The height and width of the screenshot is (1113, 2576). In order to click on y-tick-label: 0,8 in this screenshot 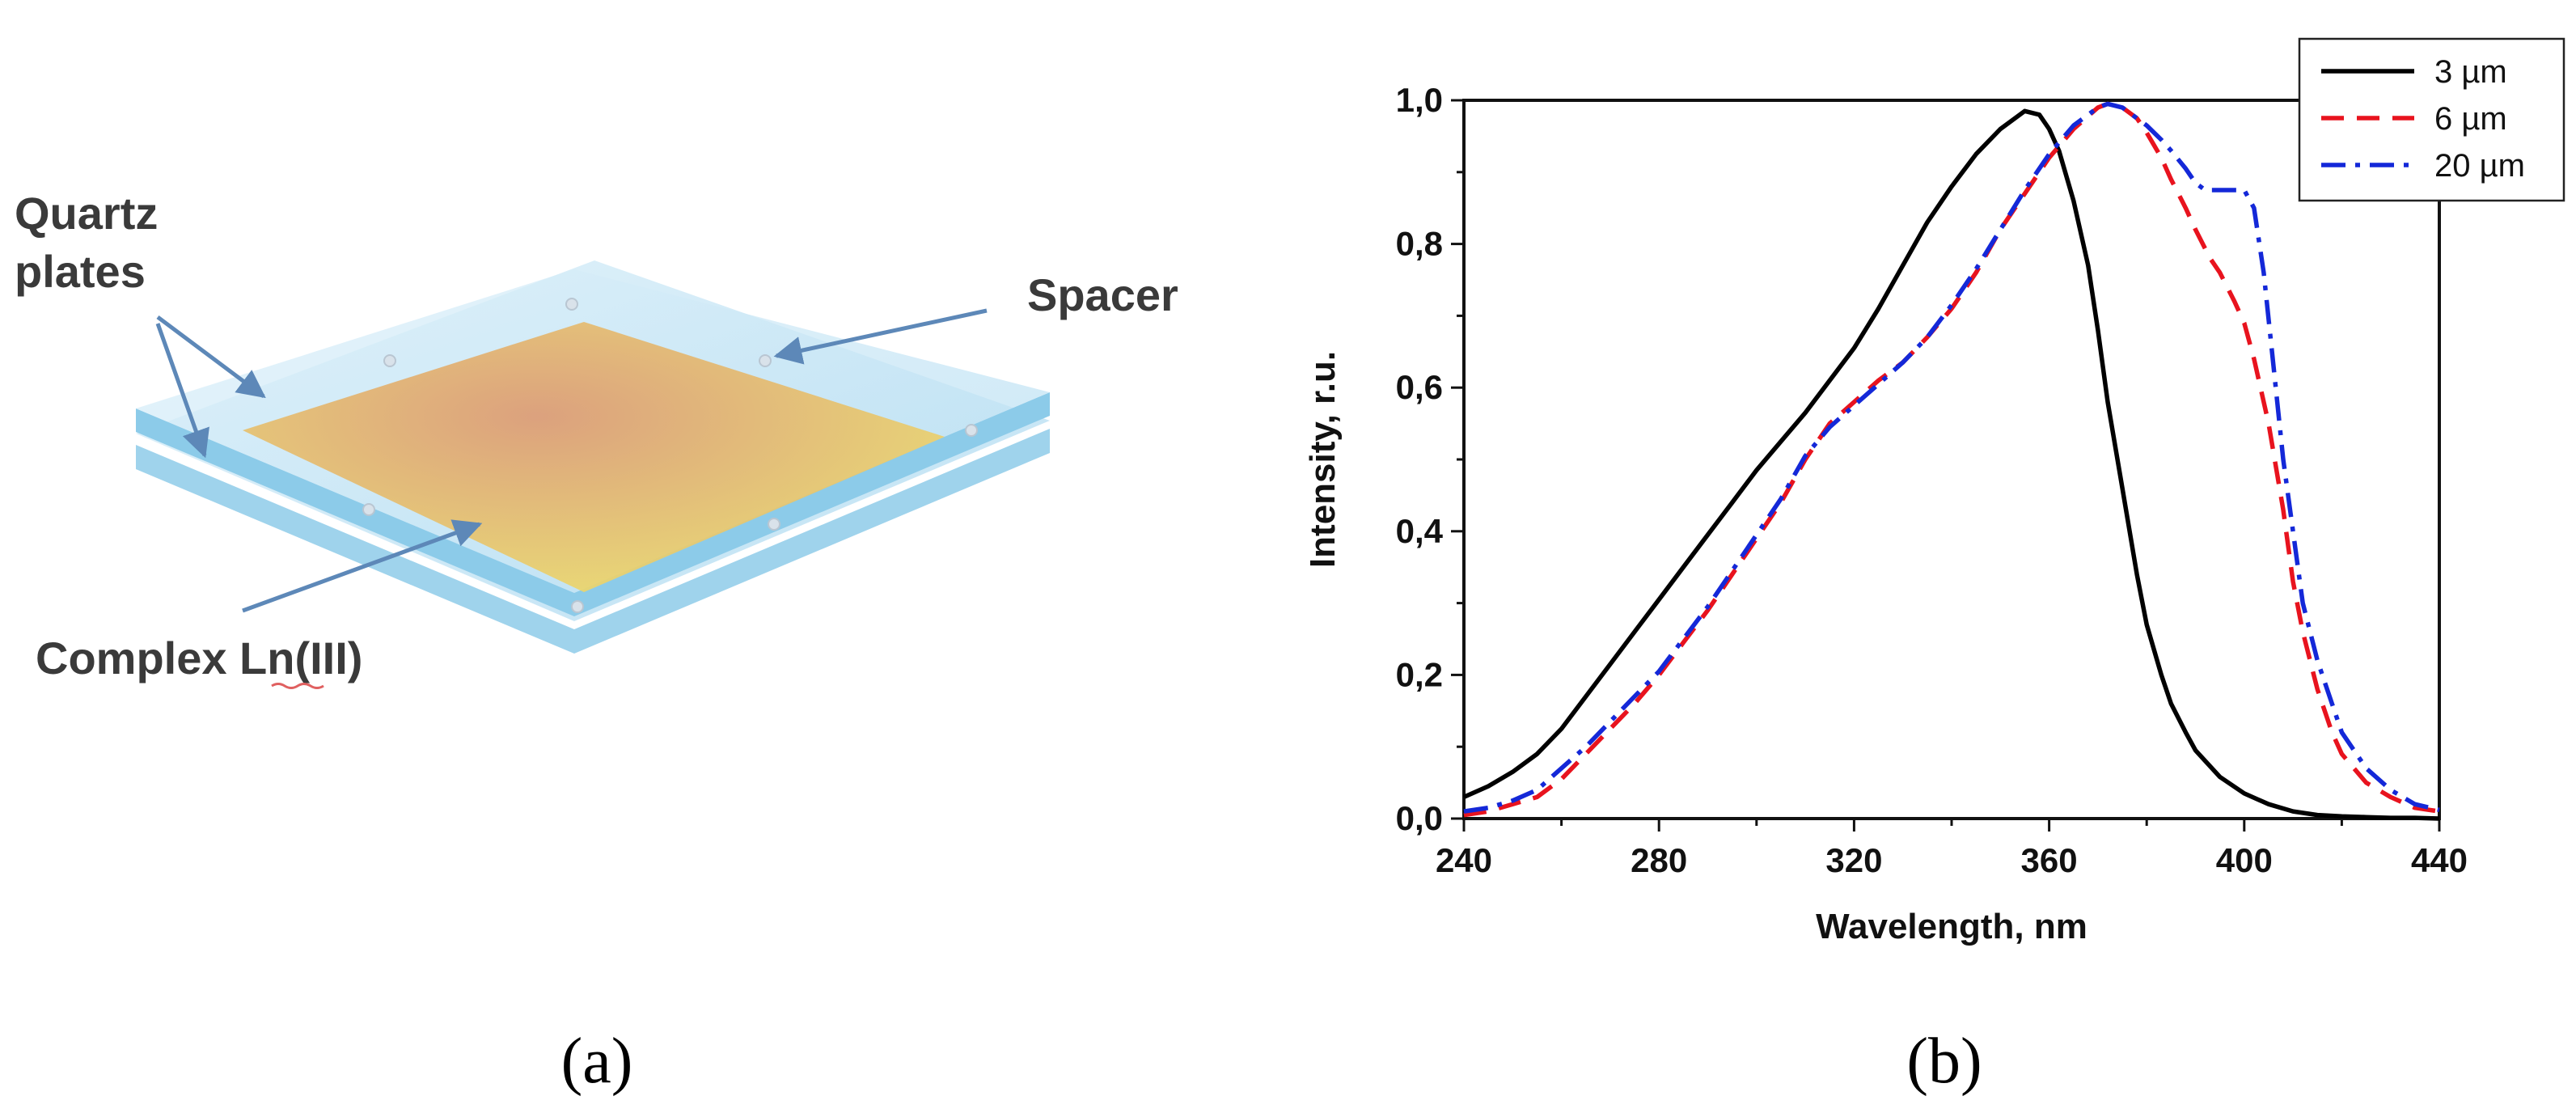, I will do `click(1420, 244)`.